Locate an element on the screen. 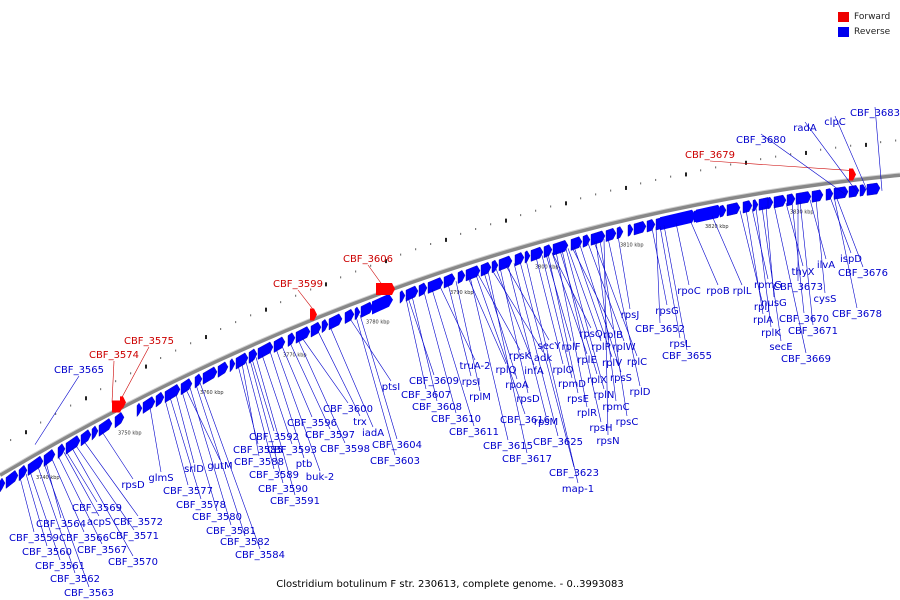 Image resolution: width=900 pixels, height=600 pixels. gene-label: secY is located at coordinates (550, 346).